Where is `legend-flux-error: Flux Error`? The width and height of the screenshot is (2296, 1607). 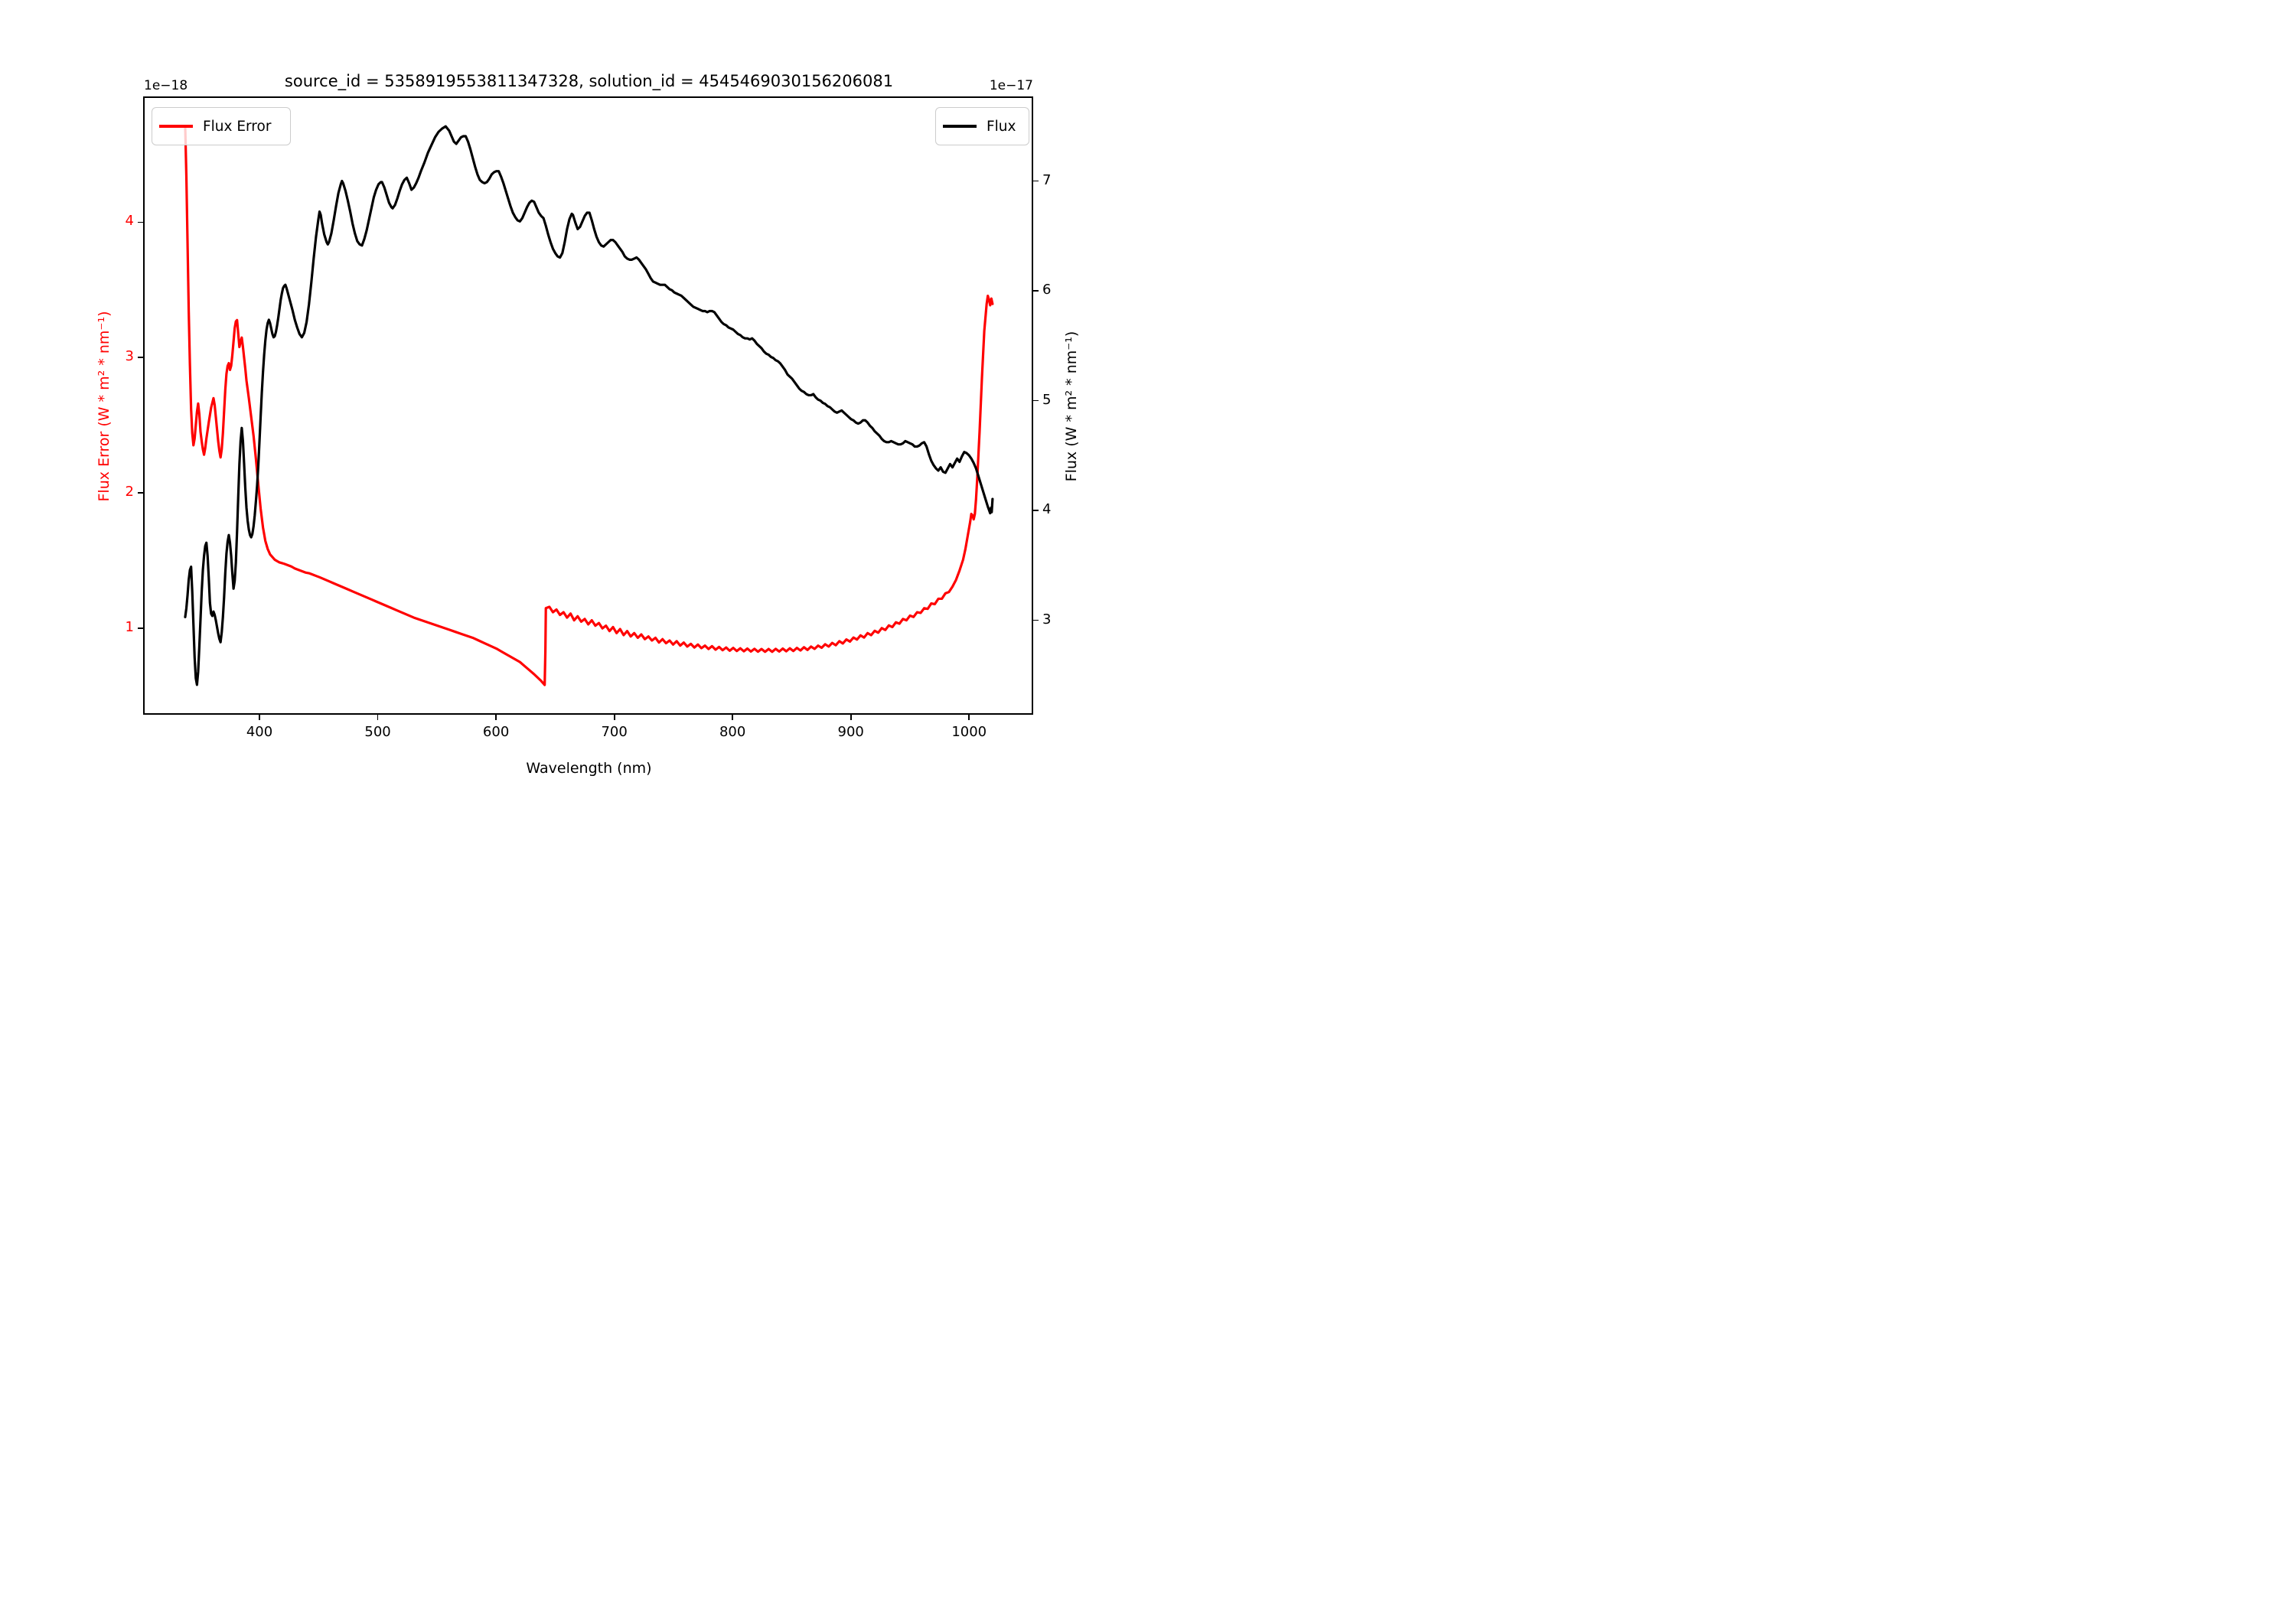 legend-flux-error: Flux Error is located at coordinates (221, 126).